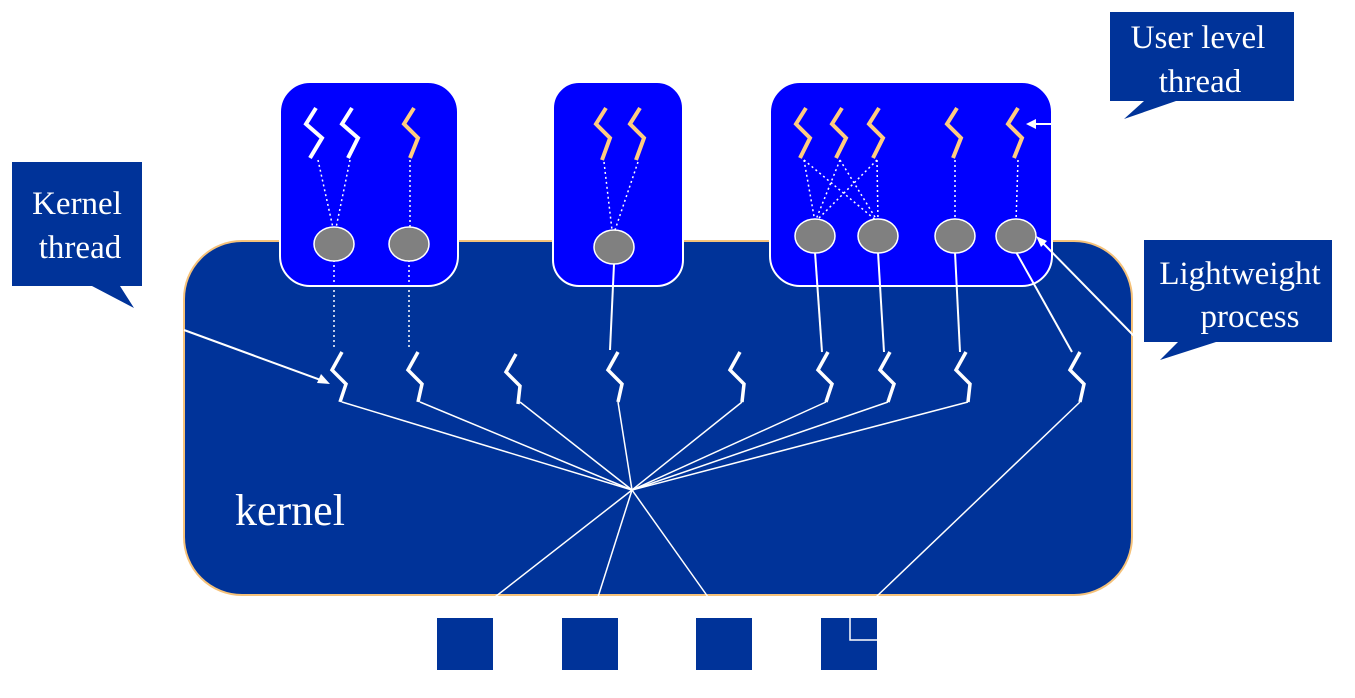  I want to click on callout-user-thread-line1: User level, so click(1198, 38).